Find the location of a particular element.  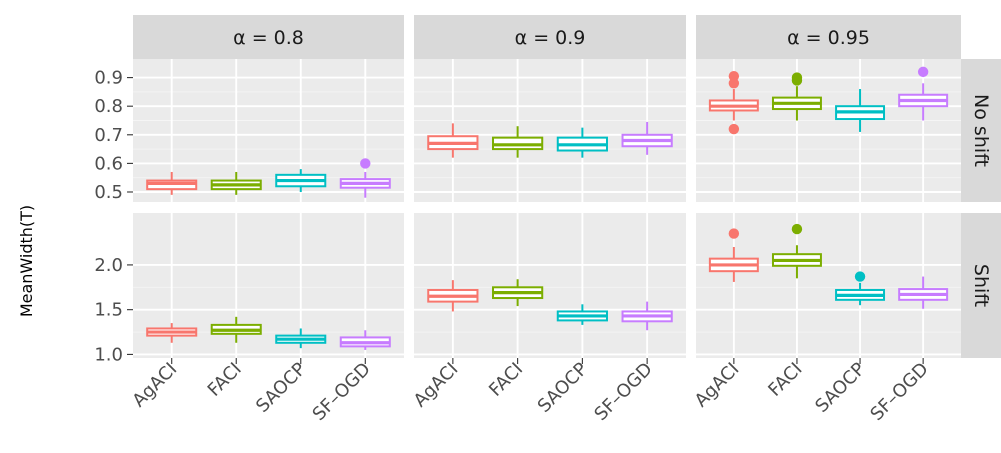

facet-strip-label: No shift is located at coordinates (981, 130).